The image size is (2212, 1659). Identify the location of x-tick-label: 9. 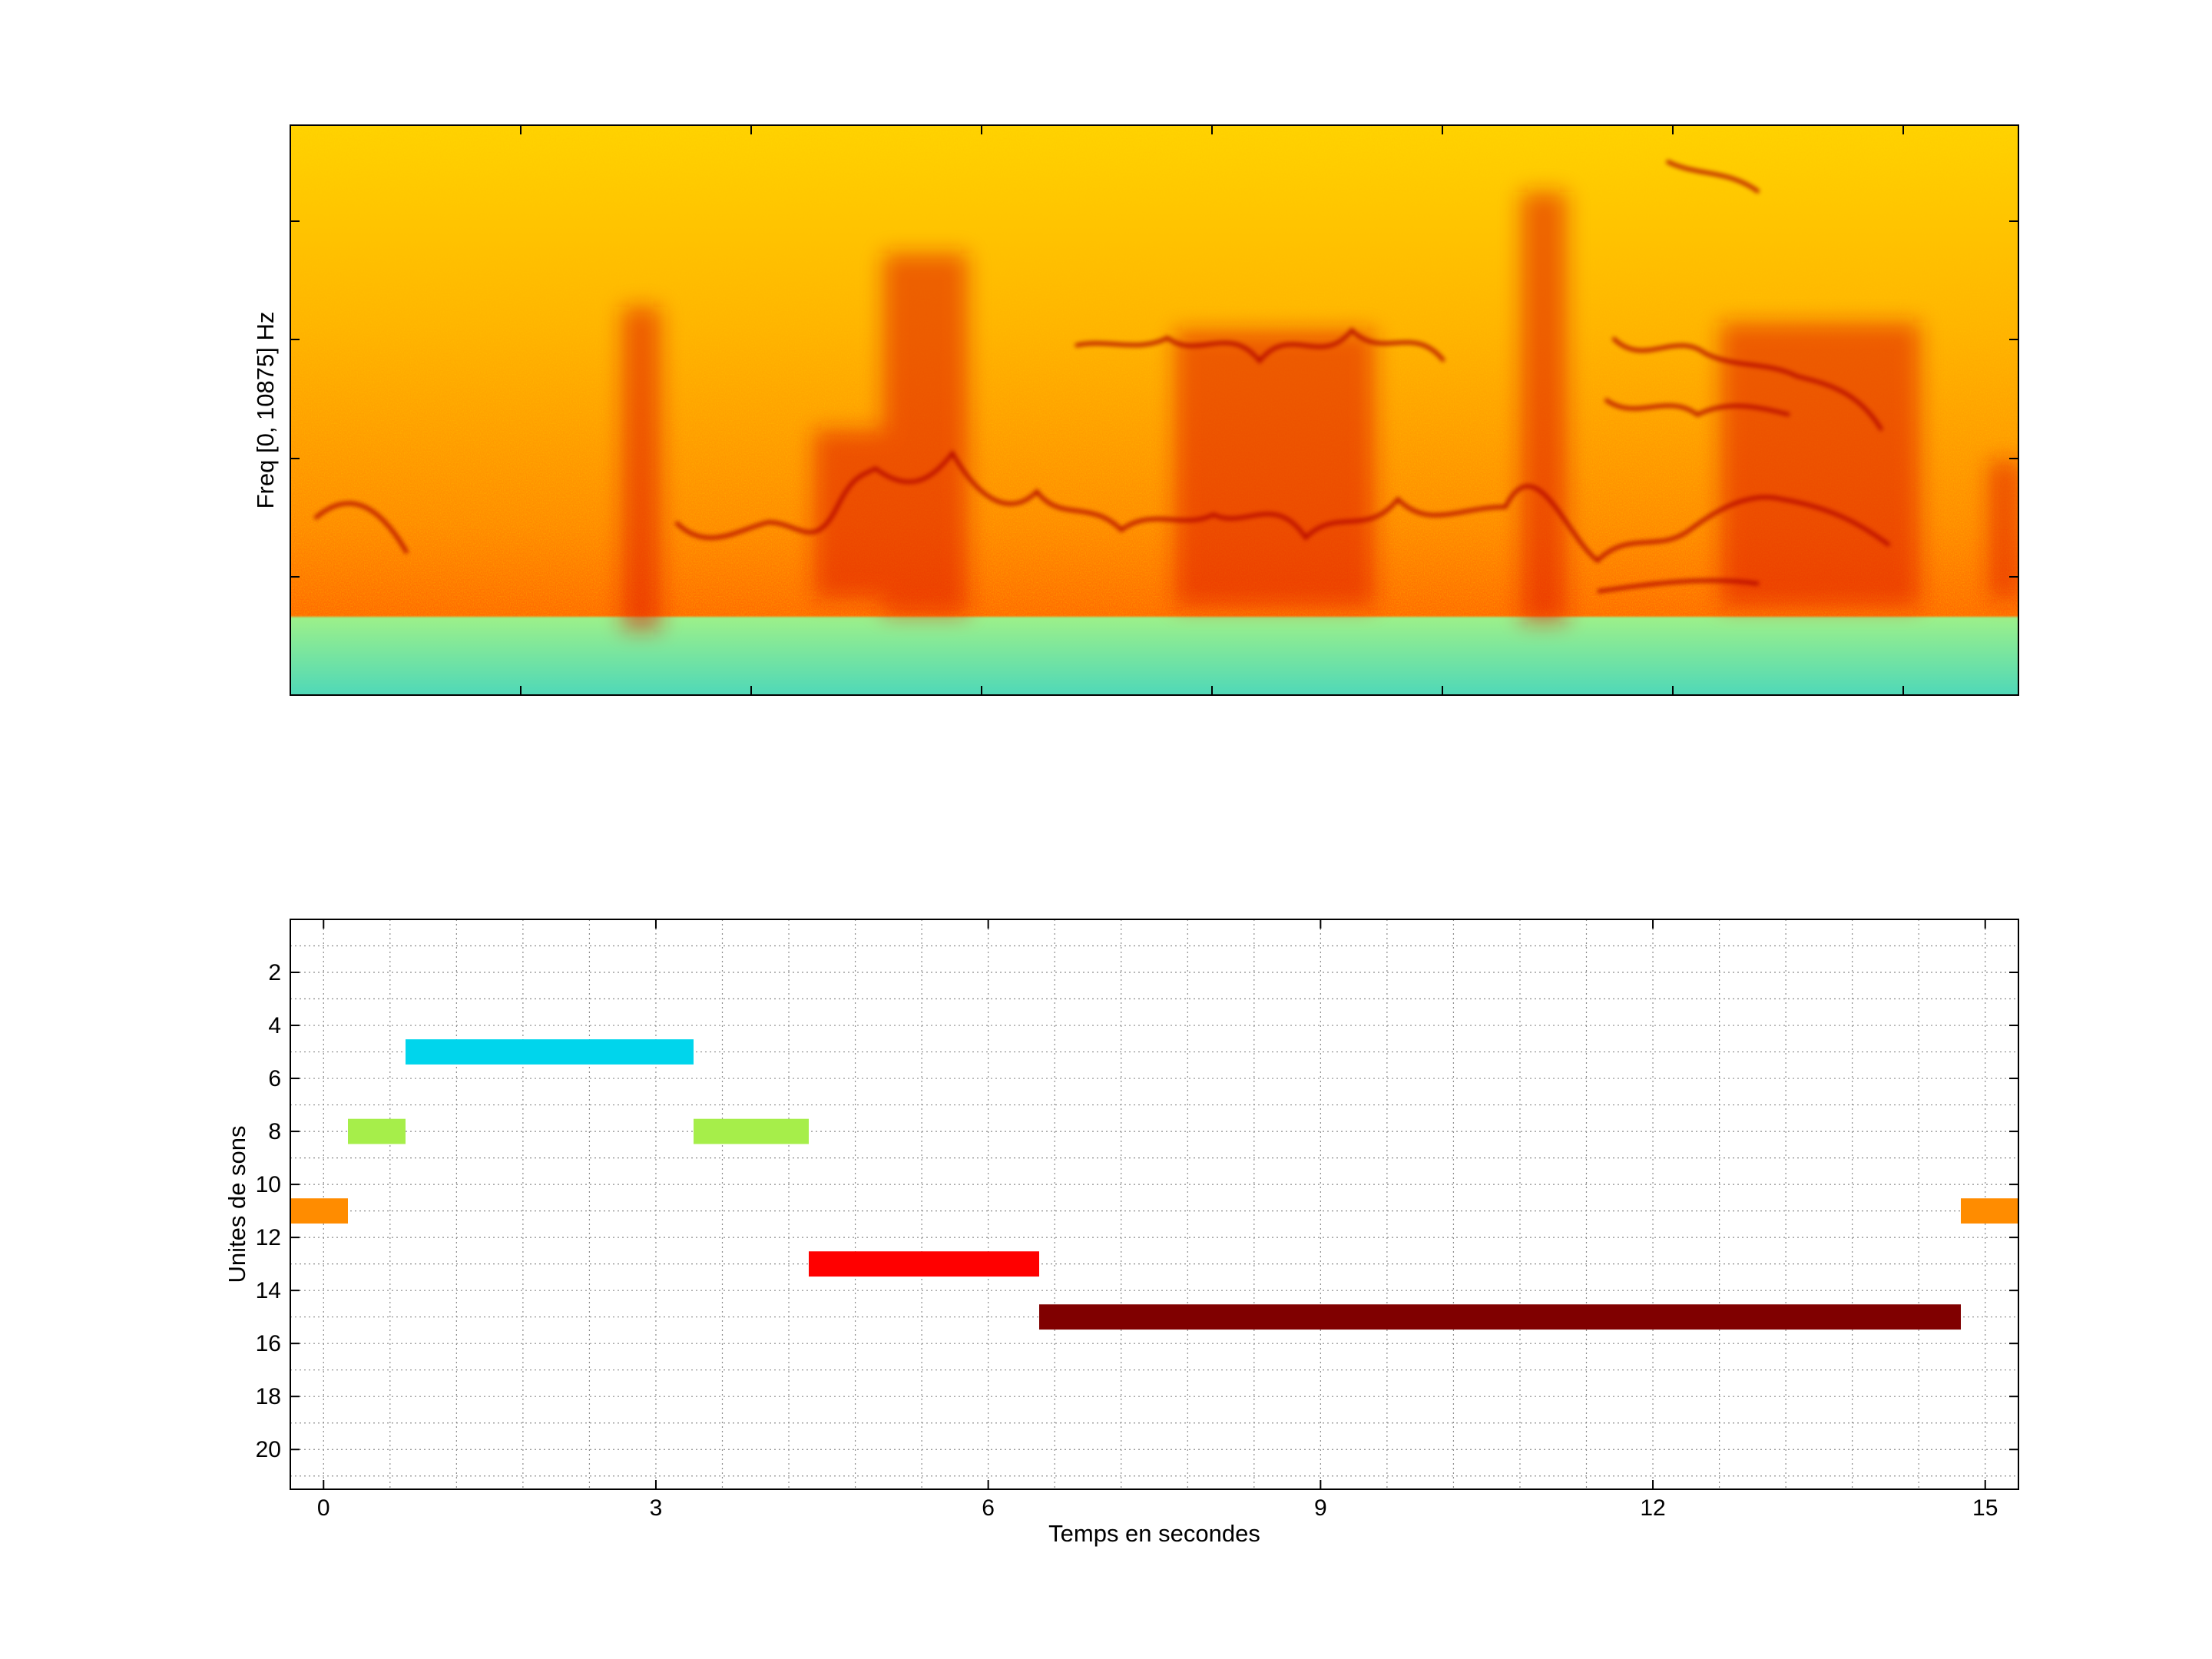
(1320, 1508).